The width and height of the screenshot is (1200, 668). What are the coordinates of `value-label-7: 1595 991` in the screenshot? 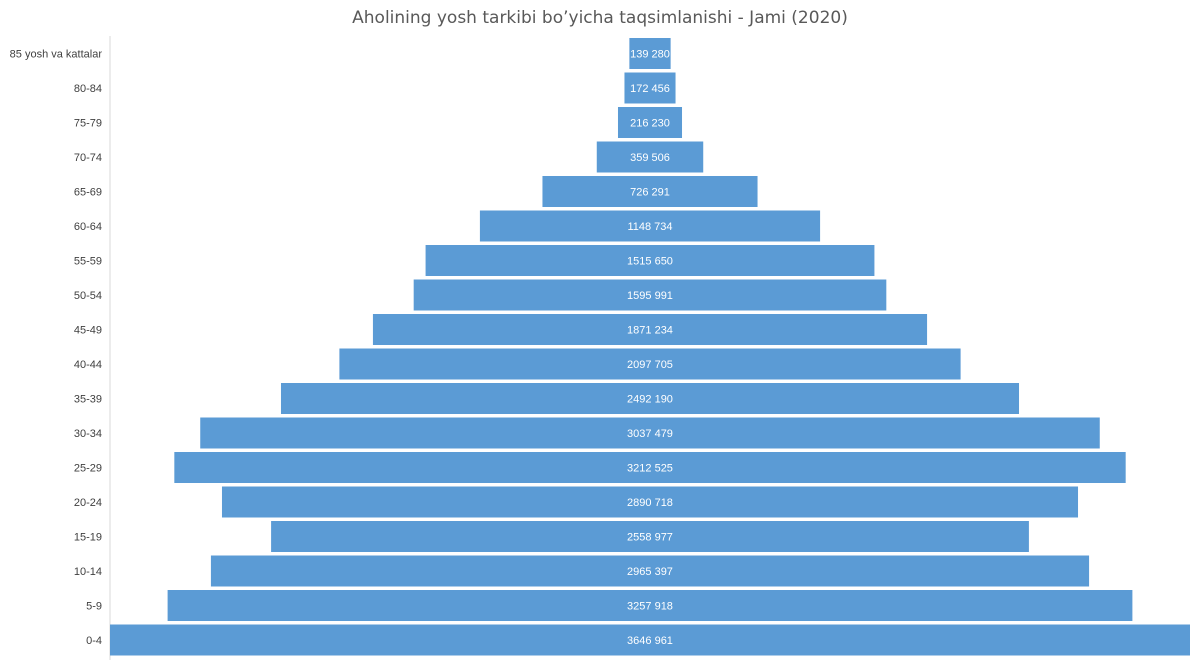 It's located at (650, 296).